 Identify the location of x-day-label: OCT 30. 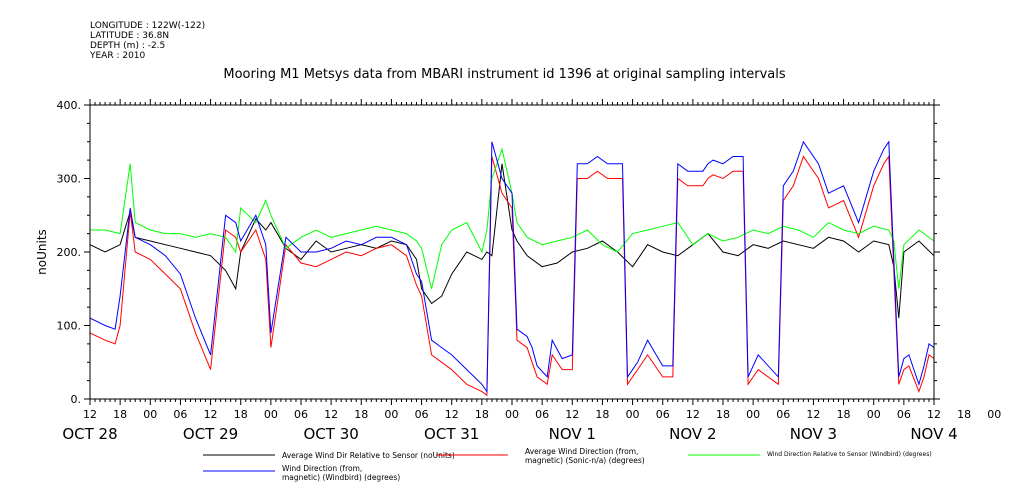
(330, 434).